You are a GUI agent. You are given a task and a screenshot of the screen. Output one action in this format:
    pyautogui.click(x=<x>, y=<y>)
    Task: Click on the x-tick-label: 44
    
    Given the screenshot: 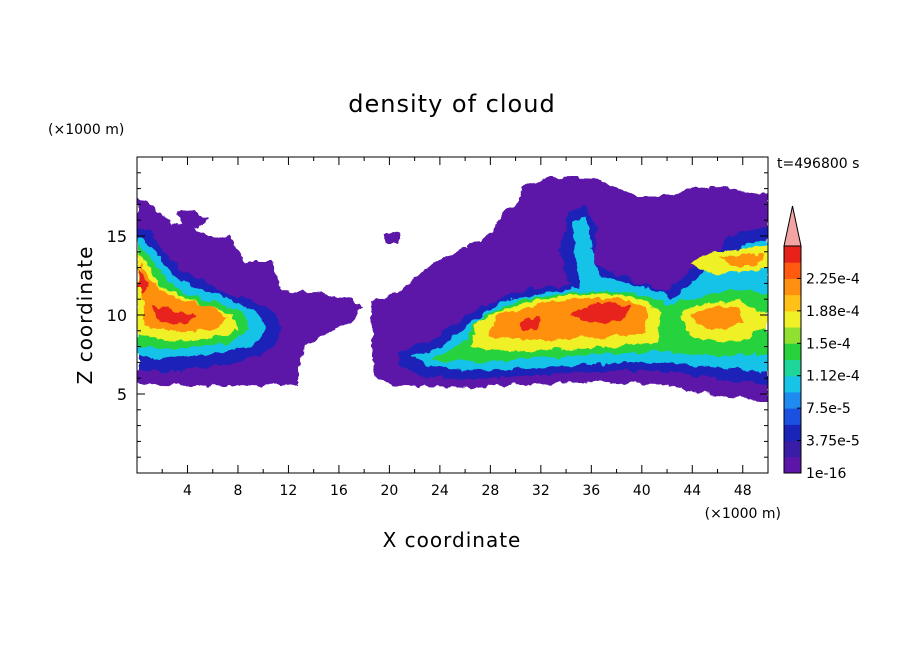 What is the action you would take?
    pyautogui.click(x=692, y=491)
    